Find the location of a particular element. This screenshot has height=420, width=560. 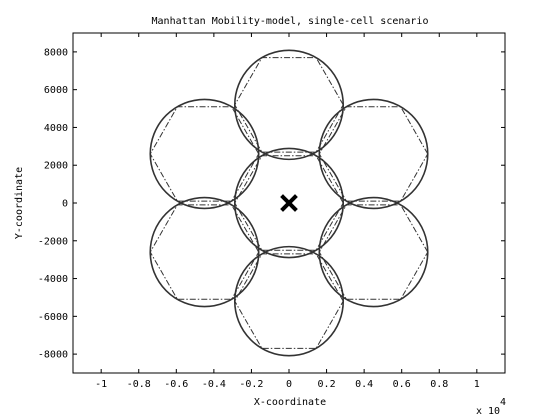

y-tick-label: -4000 is located at coordinates (53, 279).